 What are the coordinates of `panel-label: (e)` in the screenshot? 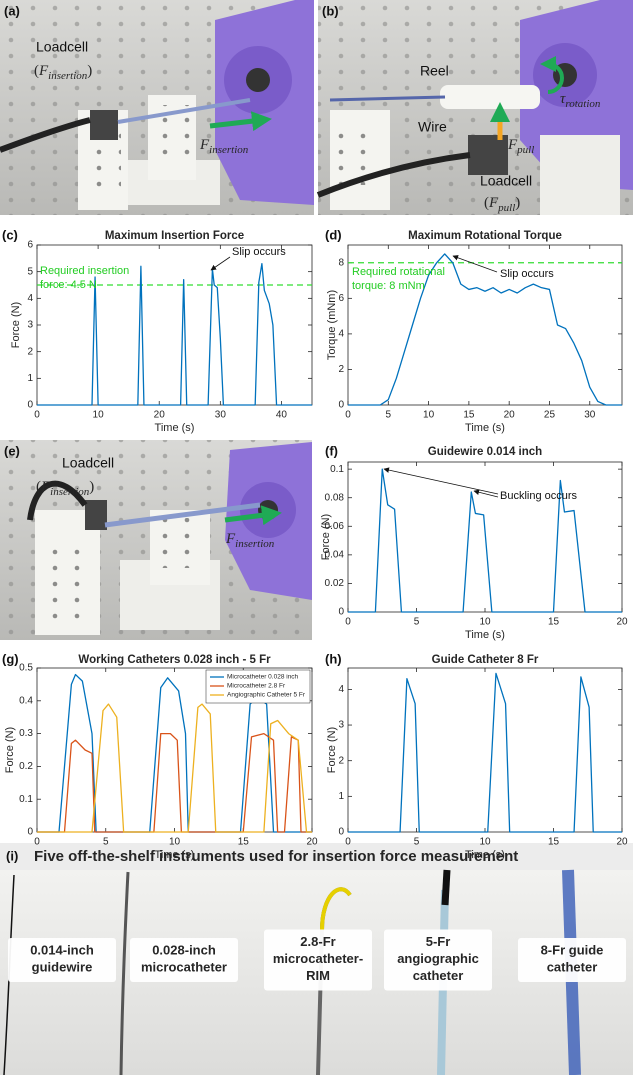 It's located at (12, 450).